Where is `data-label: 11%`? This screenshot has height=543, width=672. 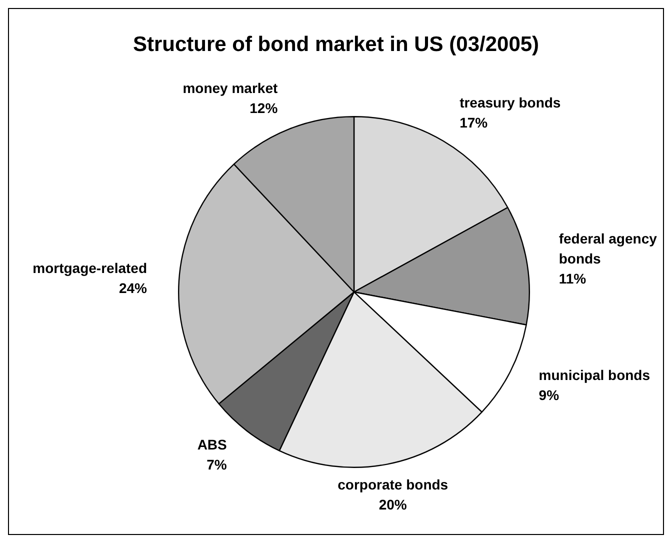
data-label: 11% is located at coordinates (572, 278).